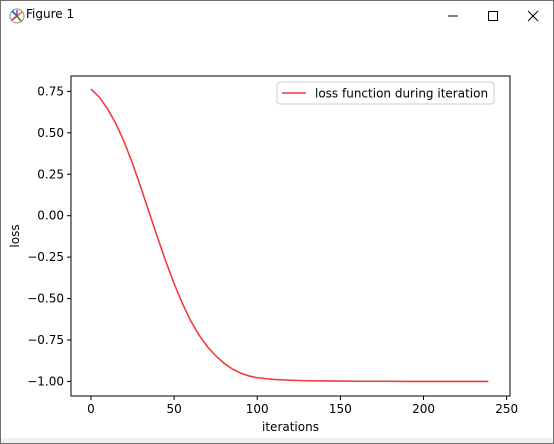 This screenshot has height=444, width=554. Describe the element at coordinates (45, 381) in the screenshot. I see `y-tick-label: −1.00` at that location.